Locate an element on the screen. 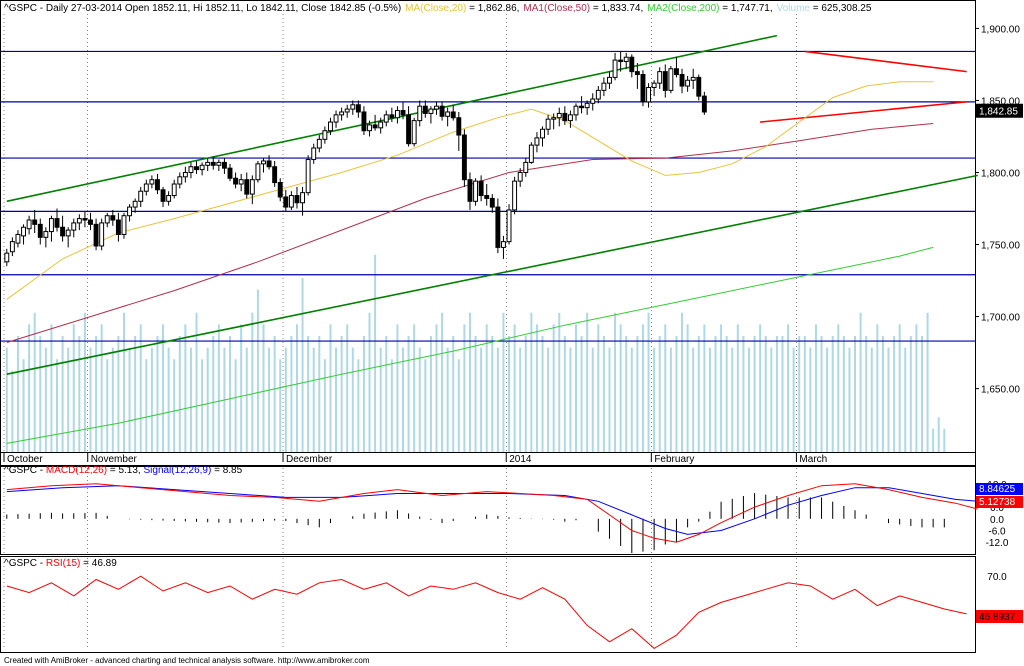 This screenshot has width=1024, height=666. macd-label: MACD(12,26) is located at coordinates (76, 470).